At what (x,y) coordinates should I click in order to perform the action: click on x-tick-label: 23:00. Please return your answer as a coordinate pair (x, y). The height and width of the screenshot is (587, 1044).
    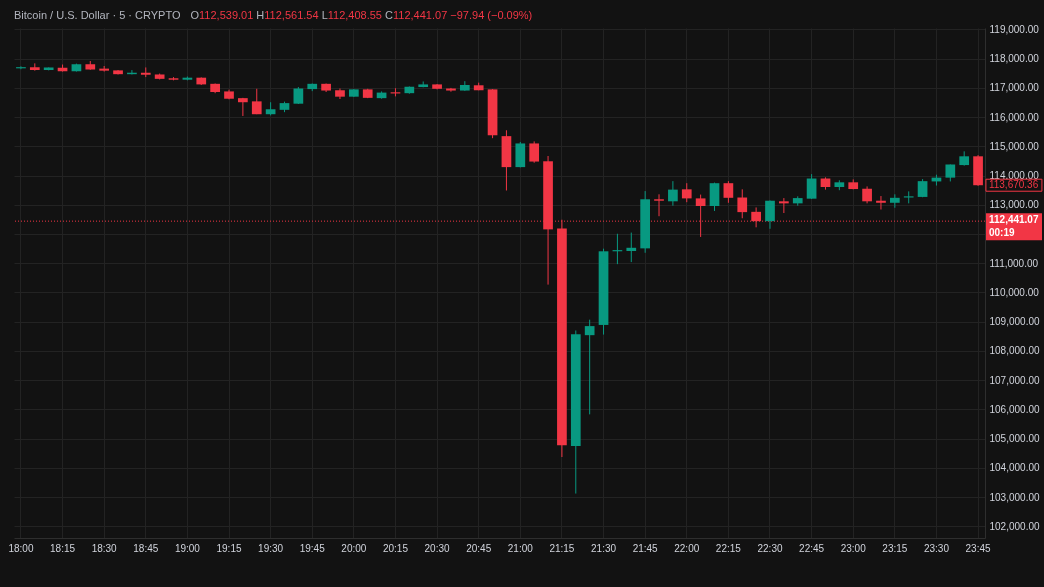
    Looking at the image, I should click on (853, 548).